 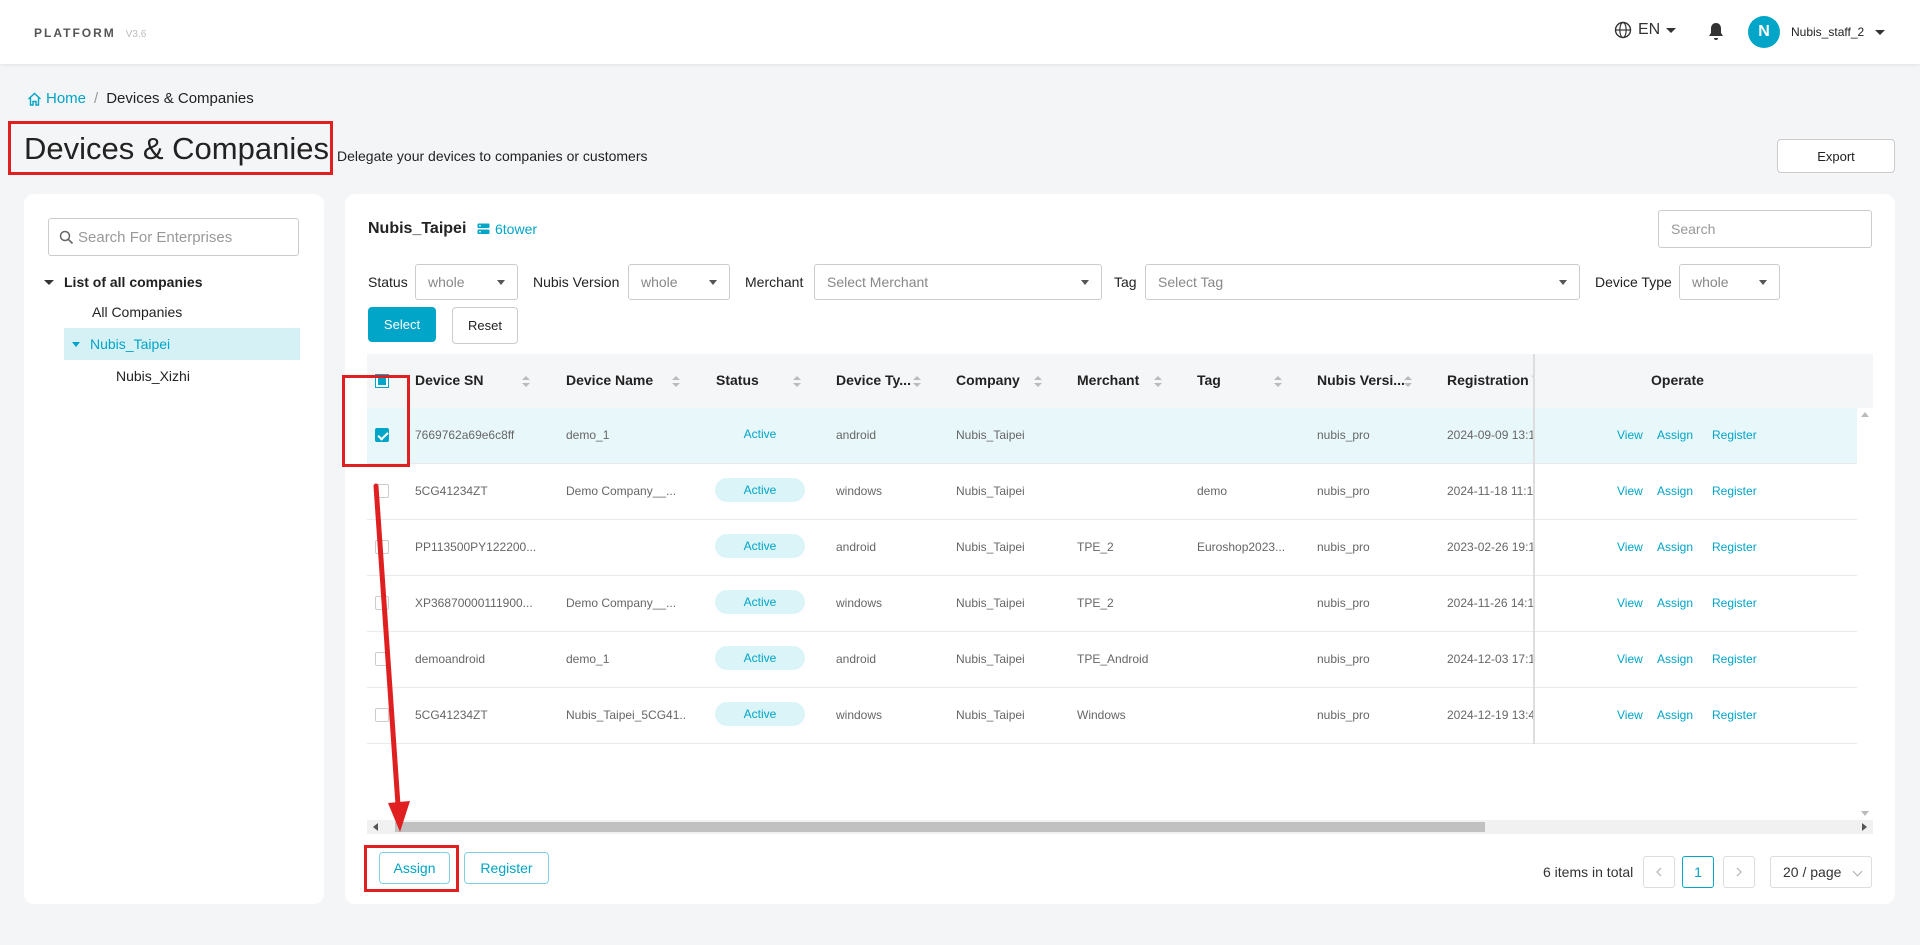 What do you see at coordinates (485, 325) in the screenshot?
I see `reset-button: Reset` at bounding box center [485, 325].